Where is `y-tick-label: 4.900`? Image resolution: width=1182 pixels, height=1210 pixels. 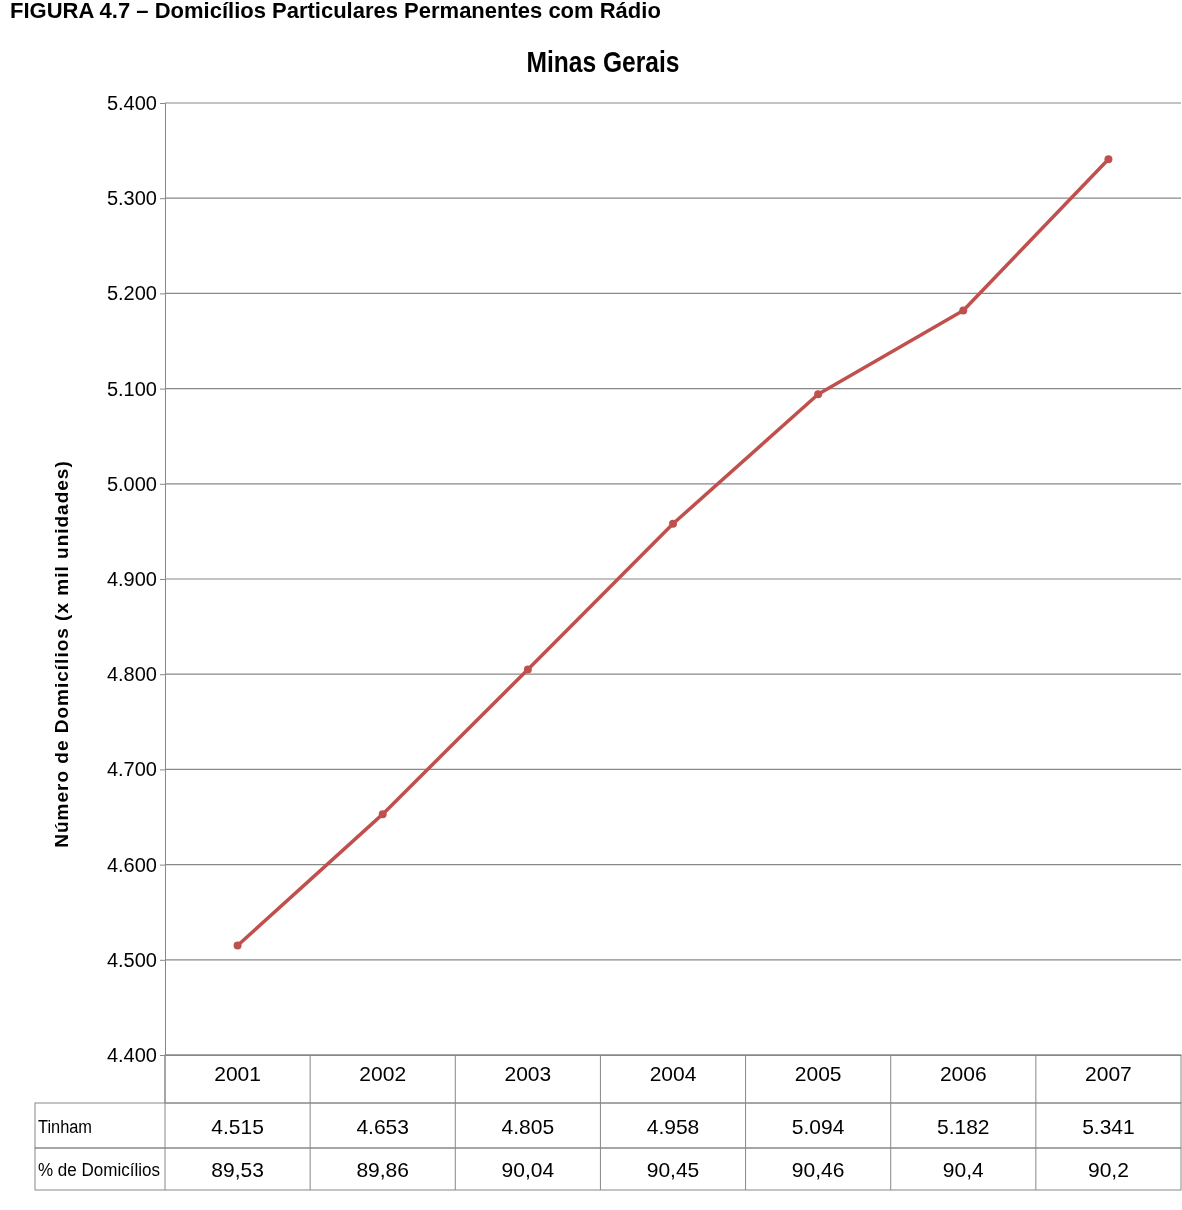
y-tick-label: 4.900 is located at coordinates (131, 578).